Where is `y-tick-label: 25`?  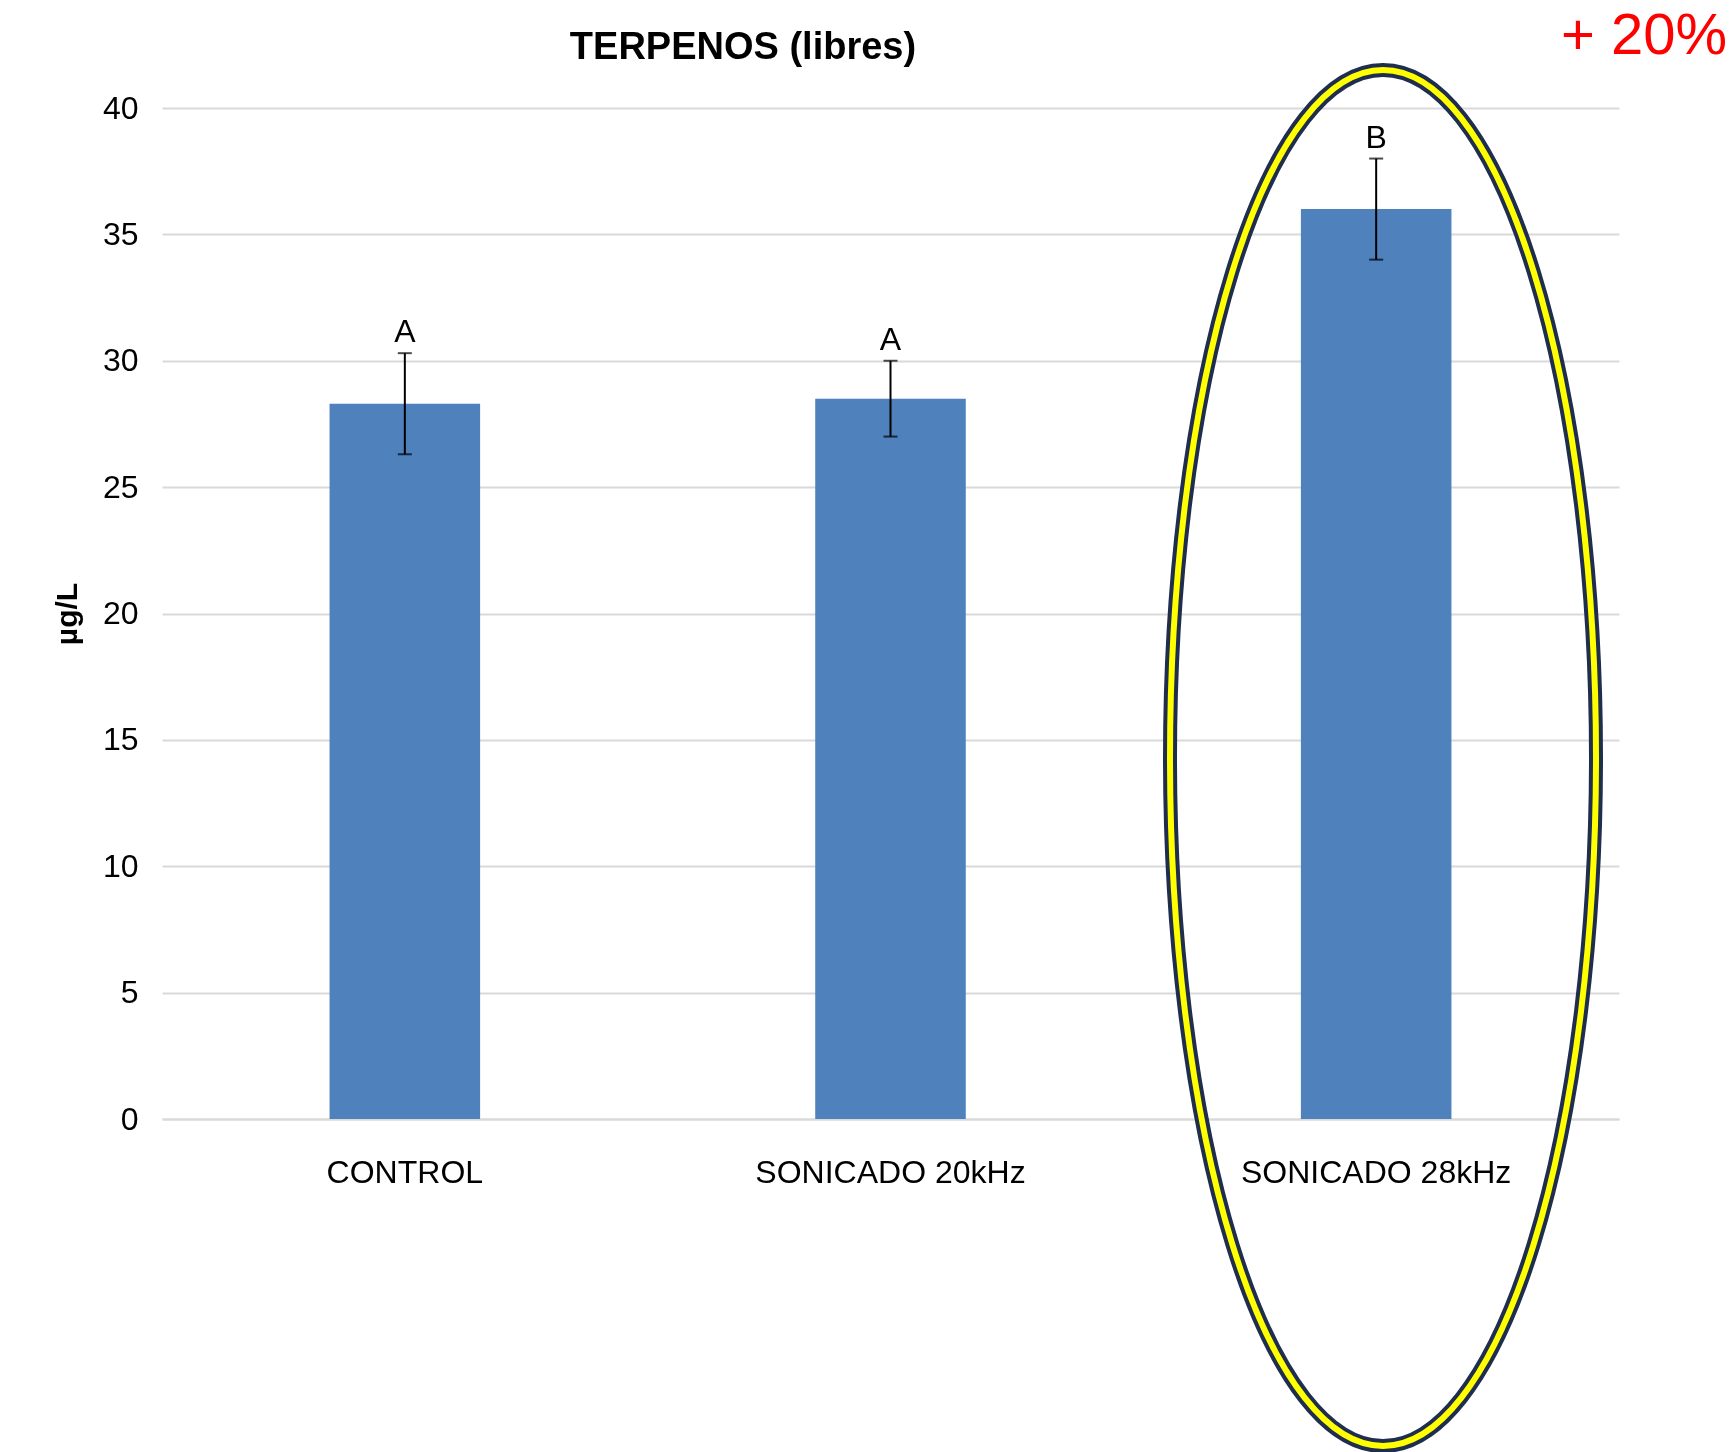 y-tick-label: 25 is located at coordinates (120, 486).